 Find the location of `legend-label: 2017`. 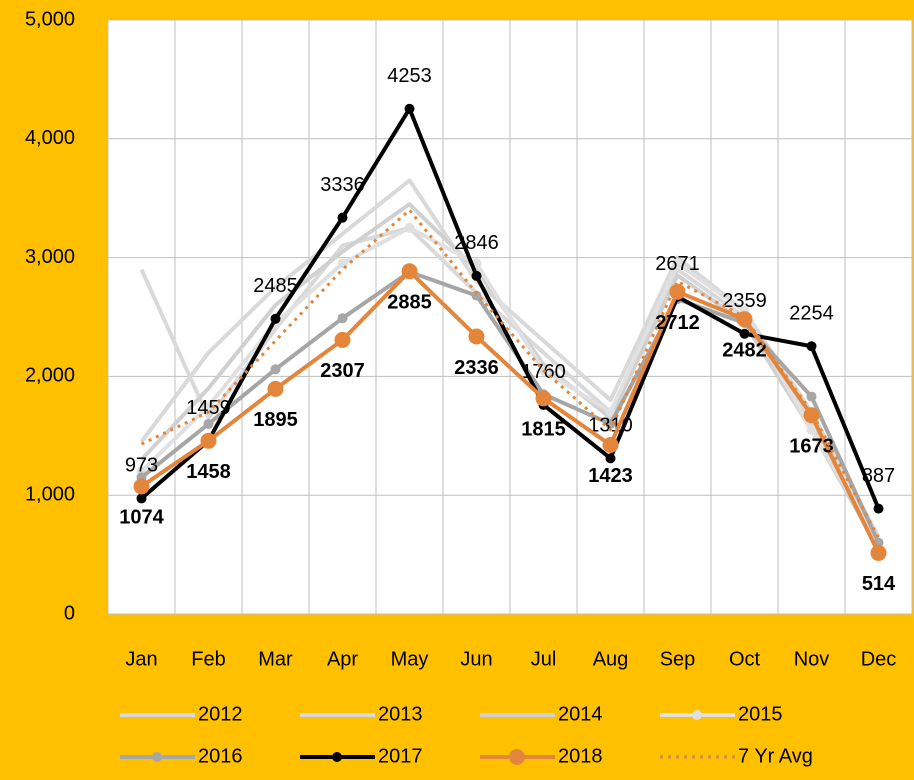

legend-label: 2017 is located at coordinates (400, 756).